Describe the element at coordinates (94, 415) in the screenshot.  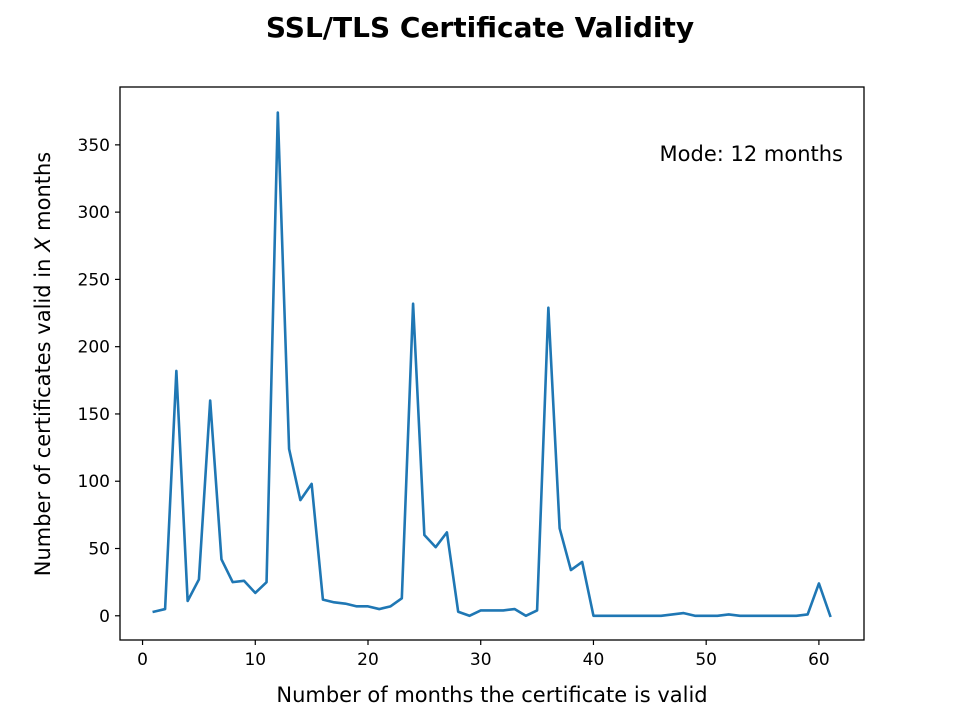
I see `y-tick-label: 150` at that location.